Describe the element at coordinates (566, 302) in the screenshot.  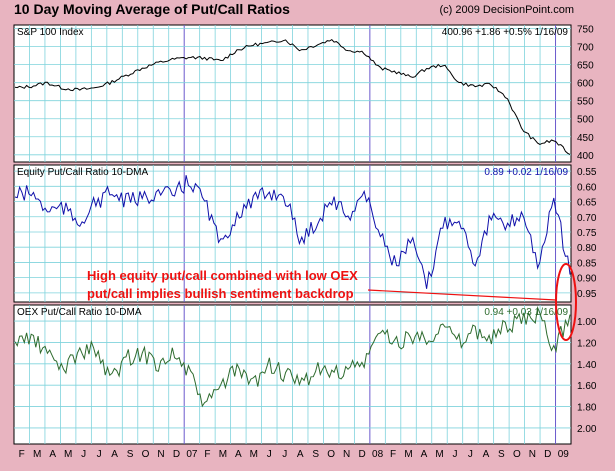
I see `annotation-ellipse` at that location.